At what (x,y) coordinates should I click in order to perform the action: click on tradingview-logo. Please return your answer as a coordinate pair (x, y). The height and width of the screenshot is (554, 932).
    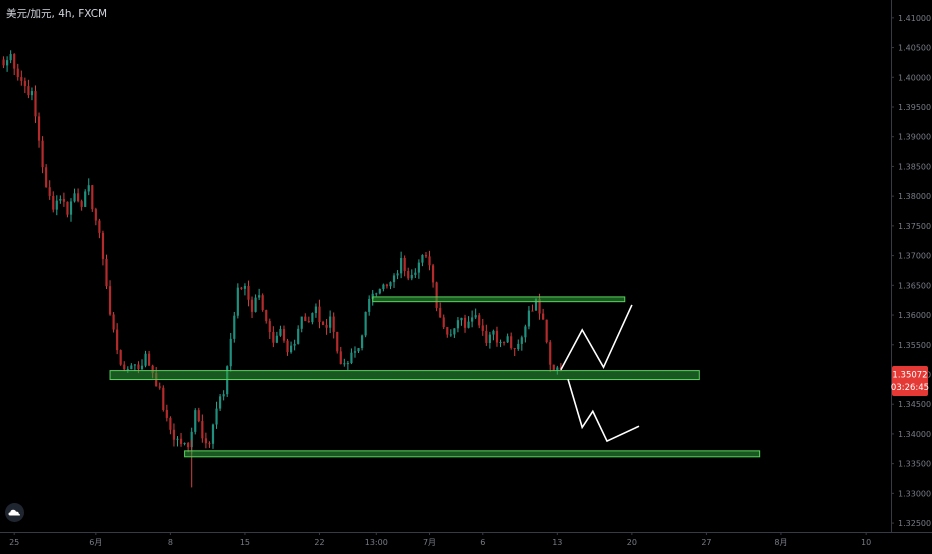
    Looking at the image, I should click on (14, 512).